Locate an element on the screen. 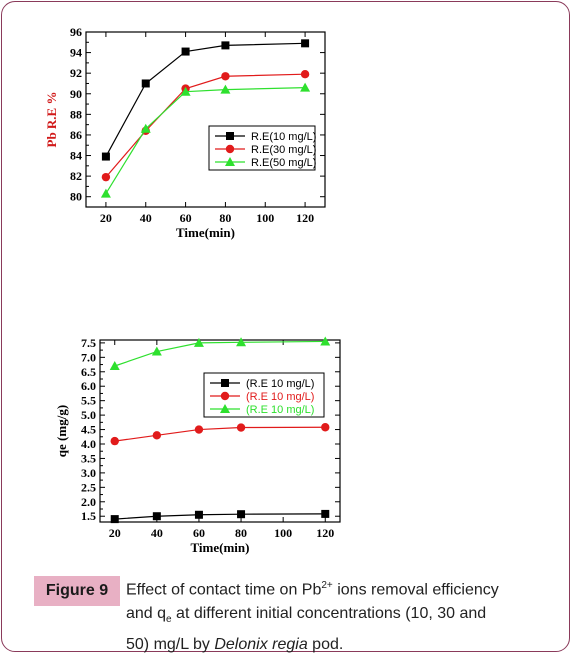 Image resolution: width=573 pixels, height=657 pixels. y-tick-label: 5.0 is located at coordinates (88, 415).